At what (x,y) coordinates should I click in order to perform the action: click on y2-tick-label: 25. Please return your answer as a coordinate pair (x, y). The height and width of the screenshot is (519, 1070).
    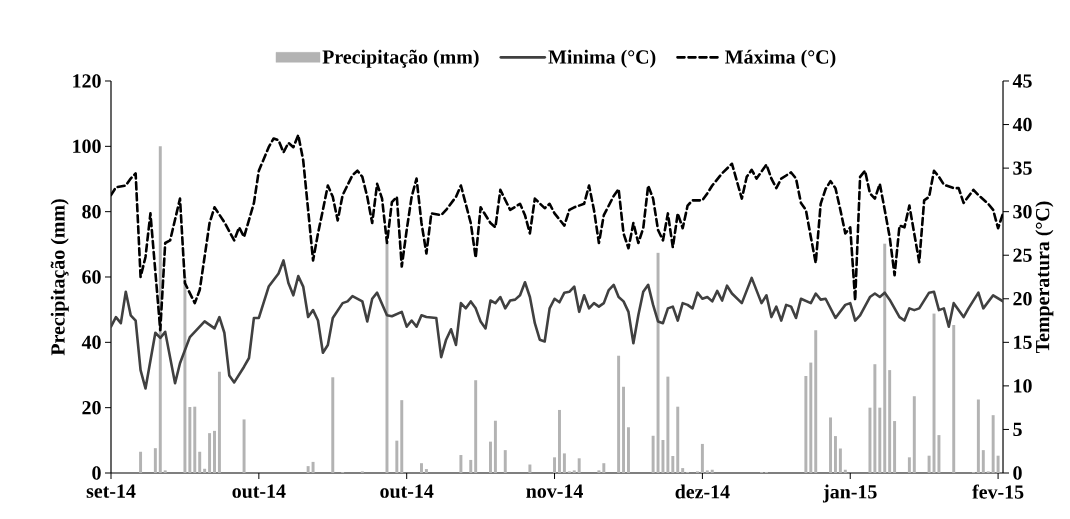
    Looking at the image, I should click on (1022, 255).